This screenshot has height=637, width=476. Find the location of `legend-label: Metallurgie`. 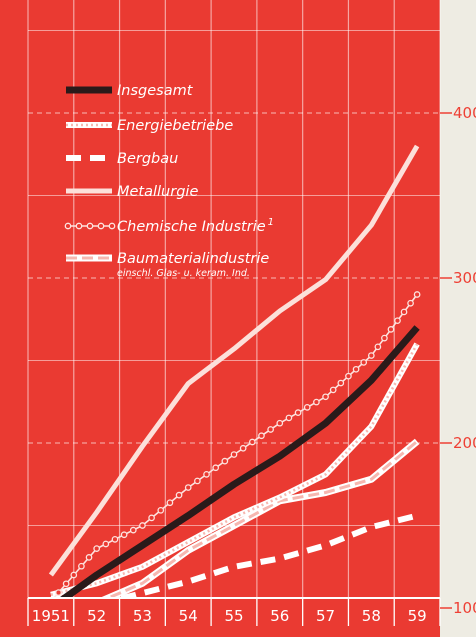

legend-label: Metallurgie is located at coordinates (157, 192).